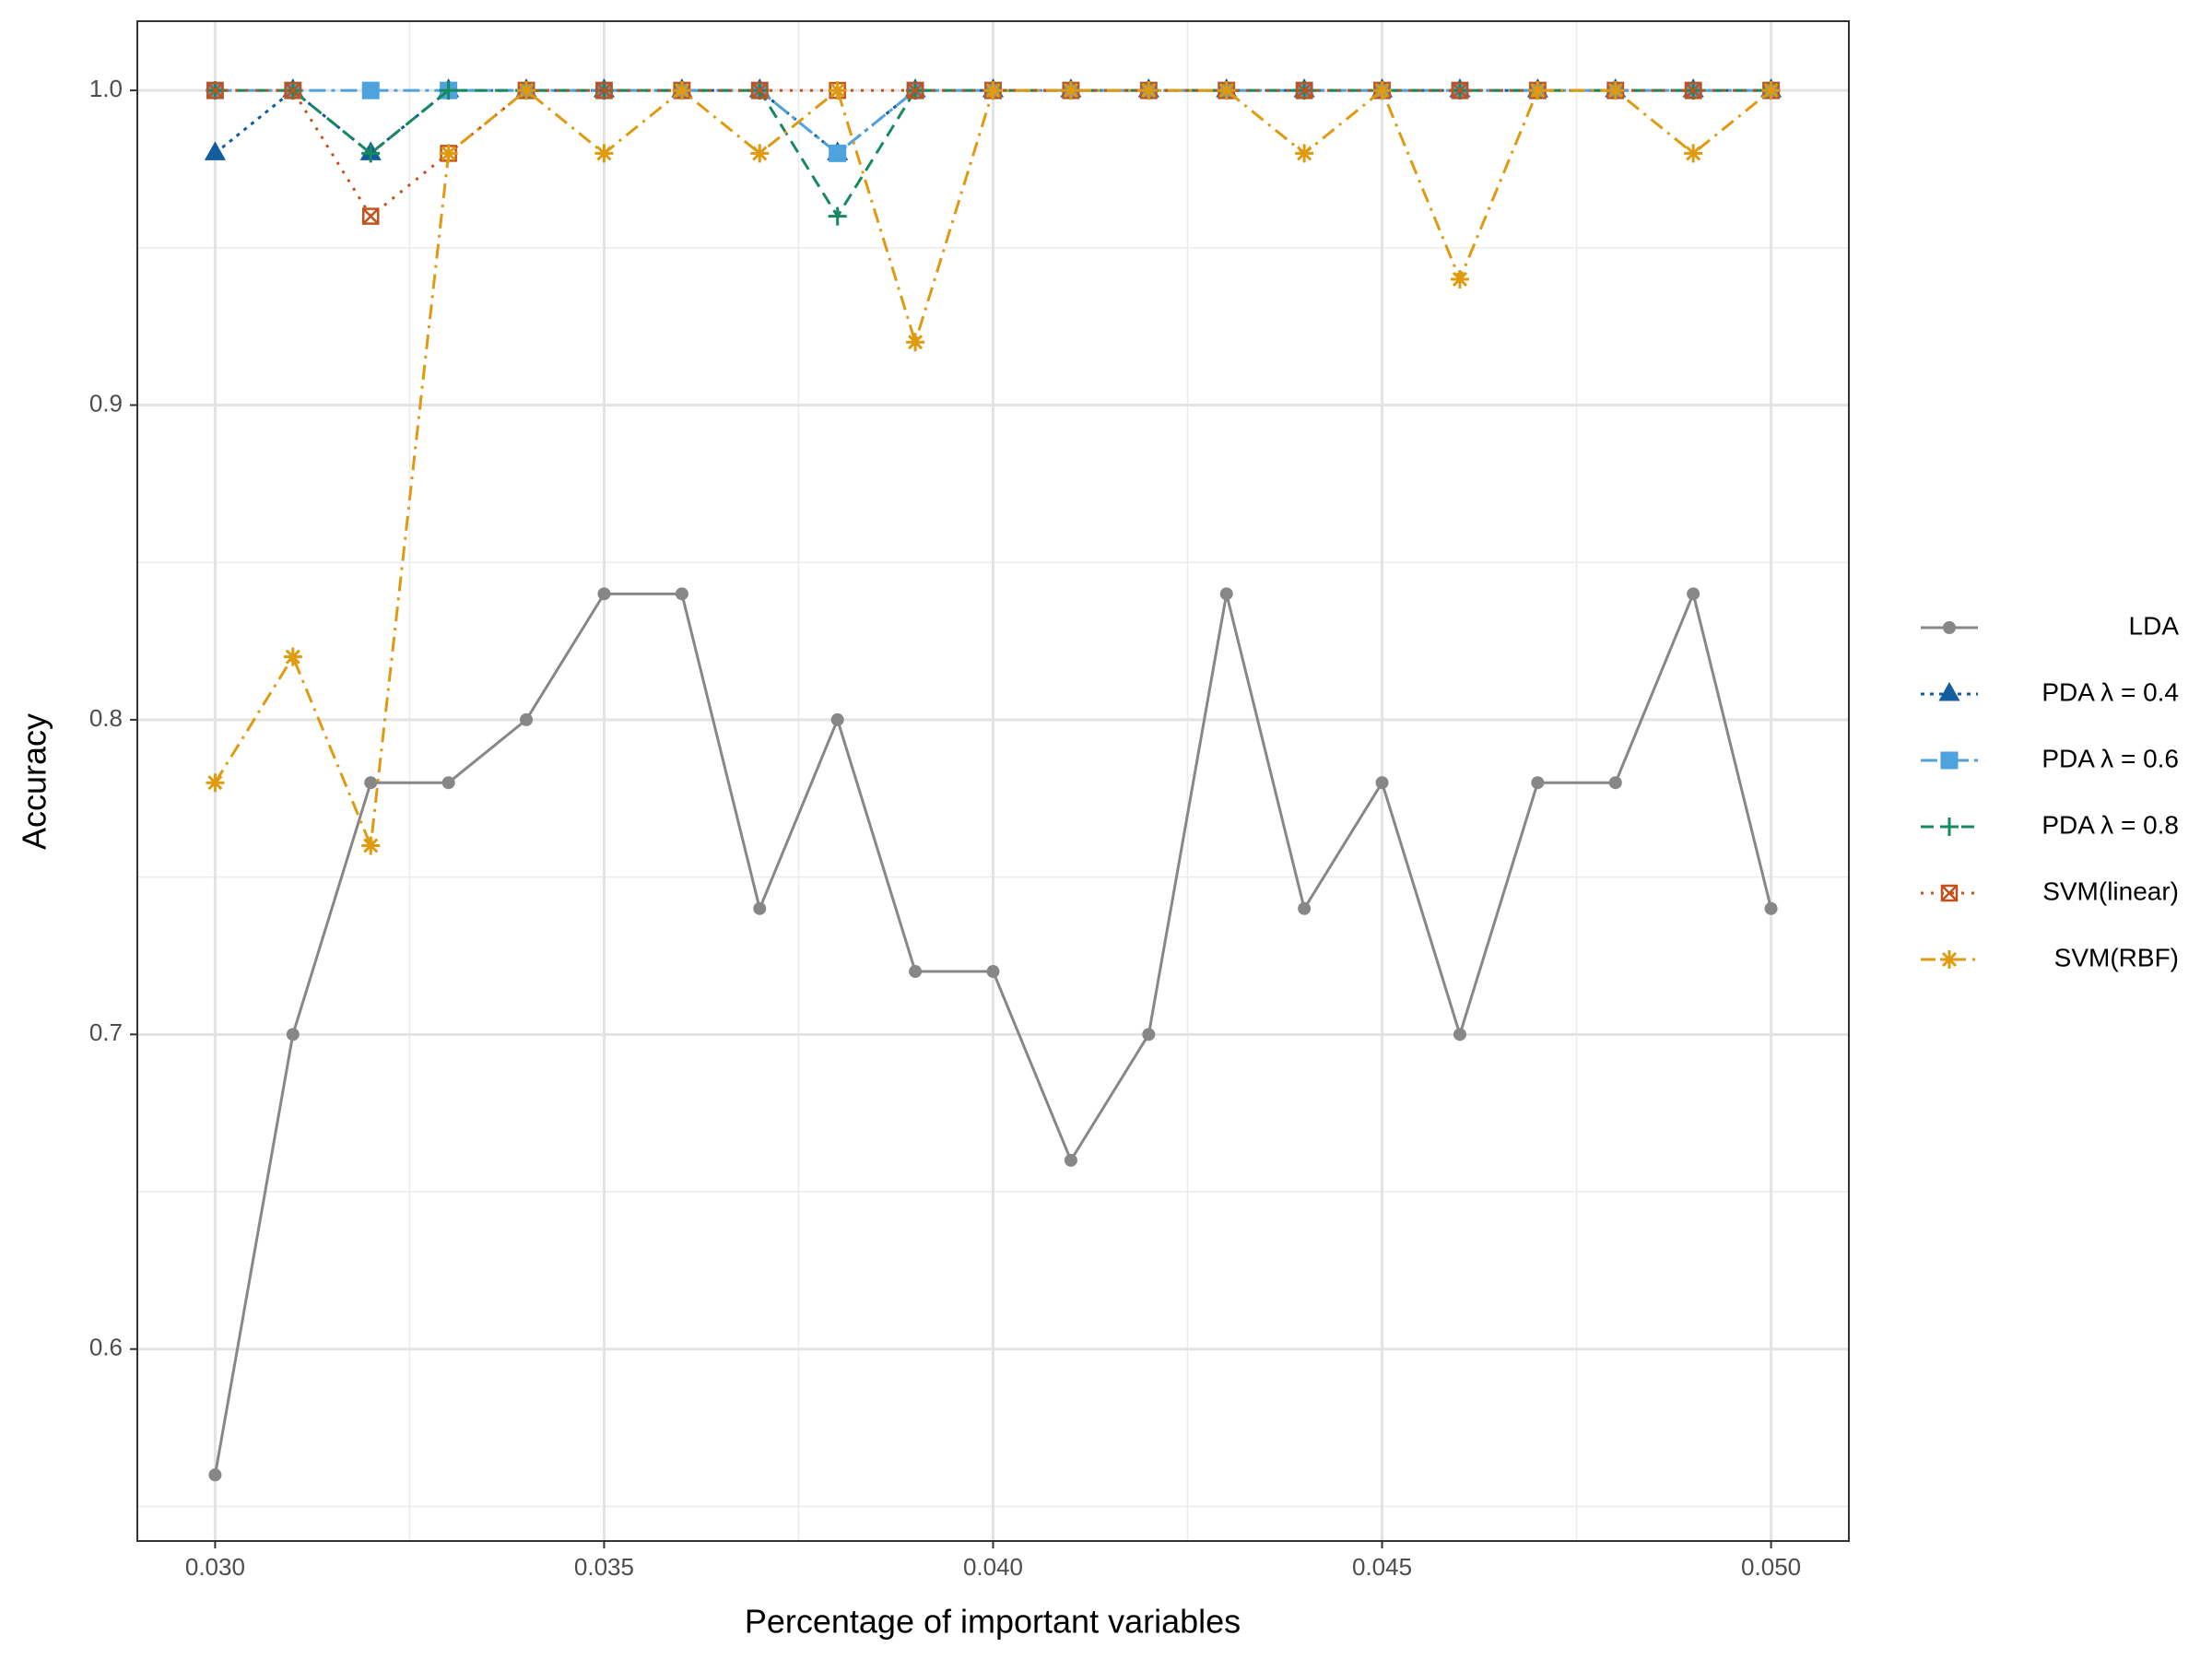 This screenshot has height=1659, width=2212. I want to click on legend-label: LDA, so click(2154, 625).